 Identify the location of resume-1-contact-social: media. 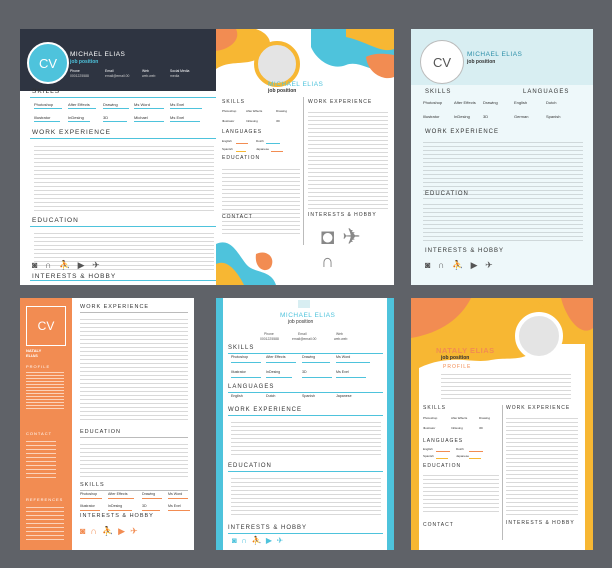
(175, 76).